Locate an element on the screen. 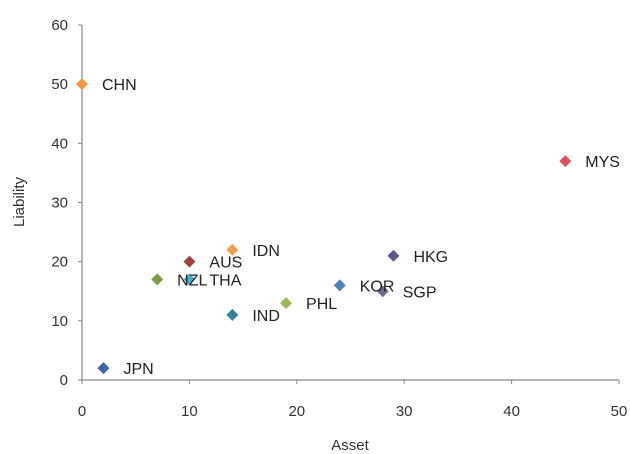 Image resolution: width=630 pixels, height=454 pixels. data-point-tha is located at coordinates (189, 279).